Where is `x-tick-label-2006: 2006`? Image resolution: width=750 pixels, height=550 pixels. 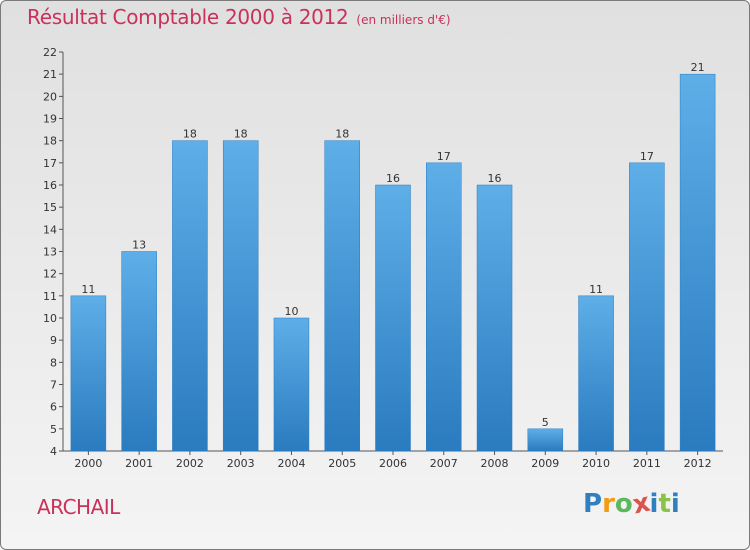 x-tick-label-2006: 2006 is located at coordinates (393, 463).